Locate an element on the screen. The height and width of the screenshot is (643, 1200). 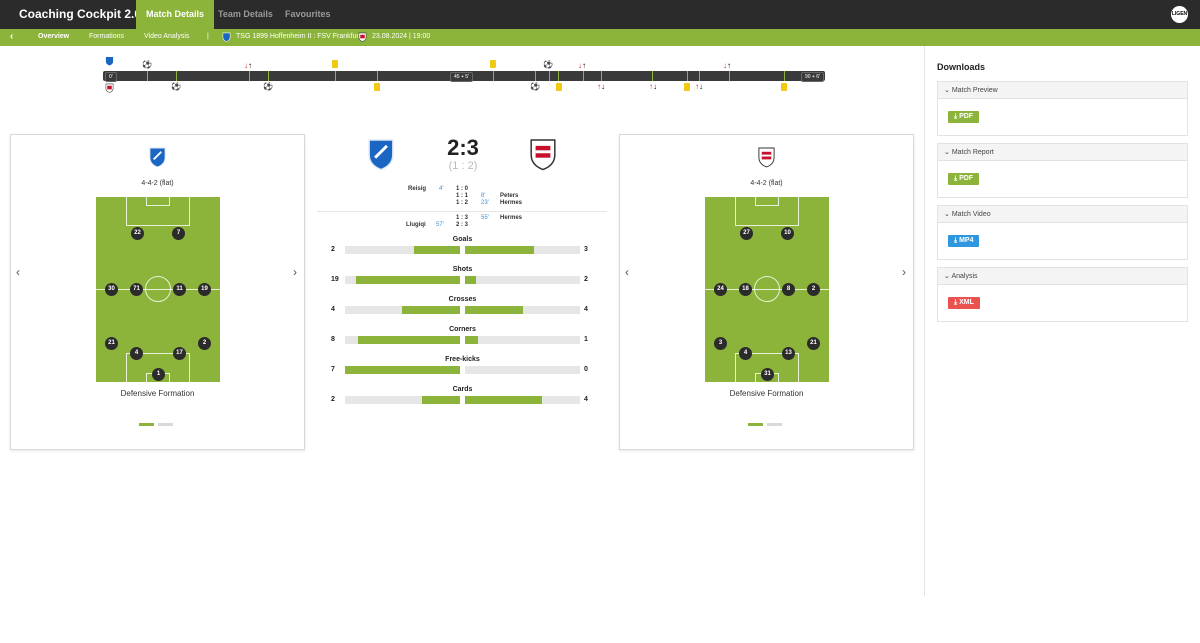
section-header: ⌄ Match Video is located at coordinates (1062, 214).